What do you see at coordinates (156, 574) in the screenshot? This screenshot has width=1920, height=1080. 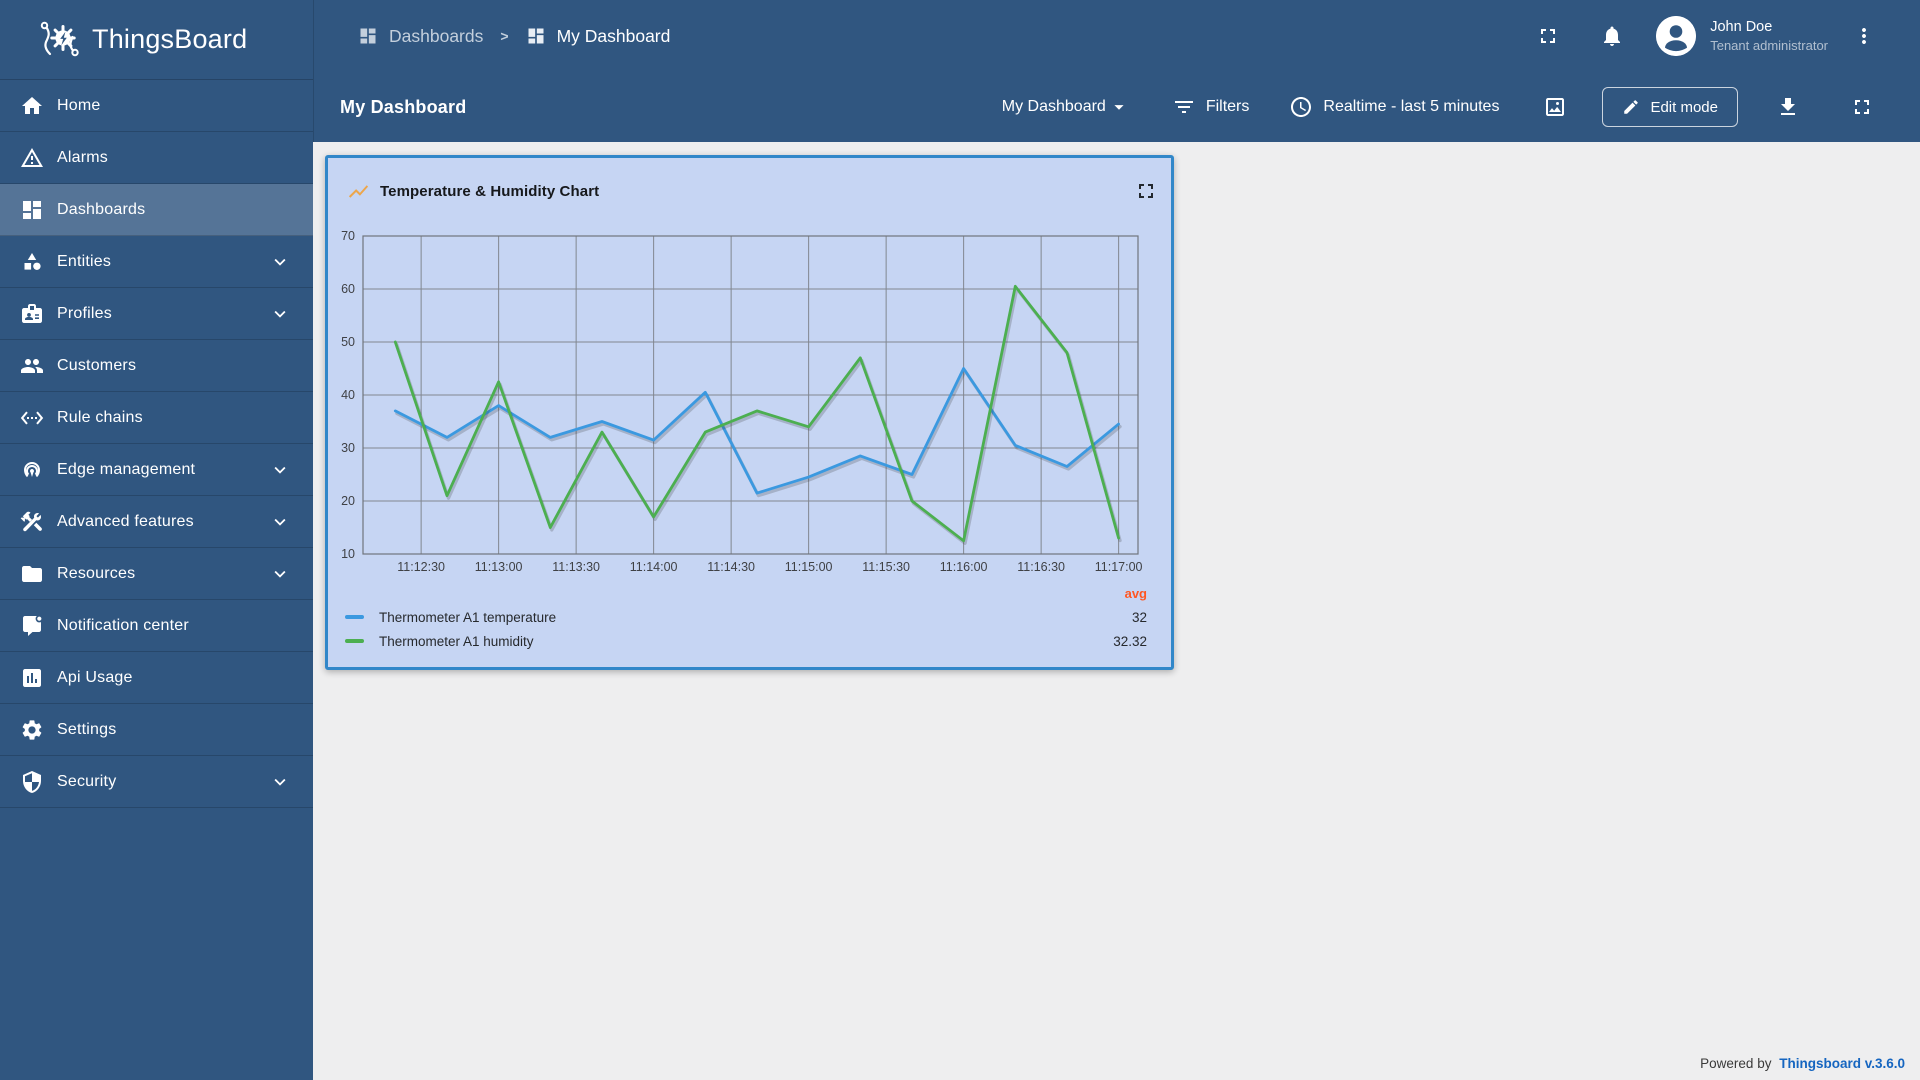 I see `sidebar-item-resources: Resources` at bounding box center [156, 574].